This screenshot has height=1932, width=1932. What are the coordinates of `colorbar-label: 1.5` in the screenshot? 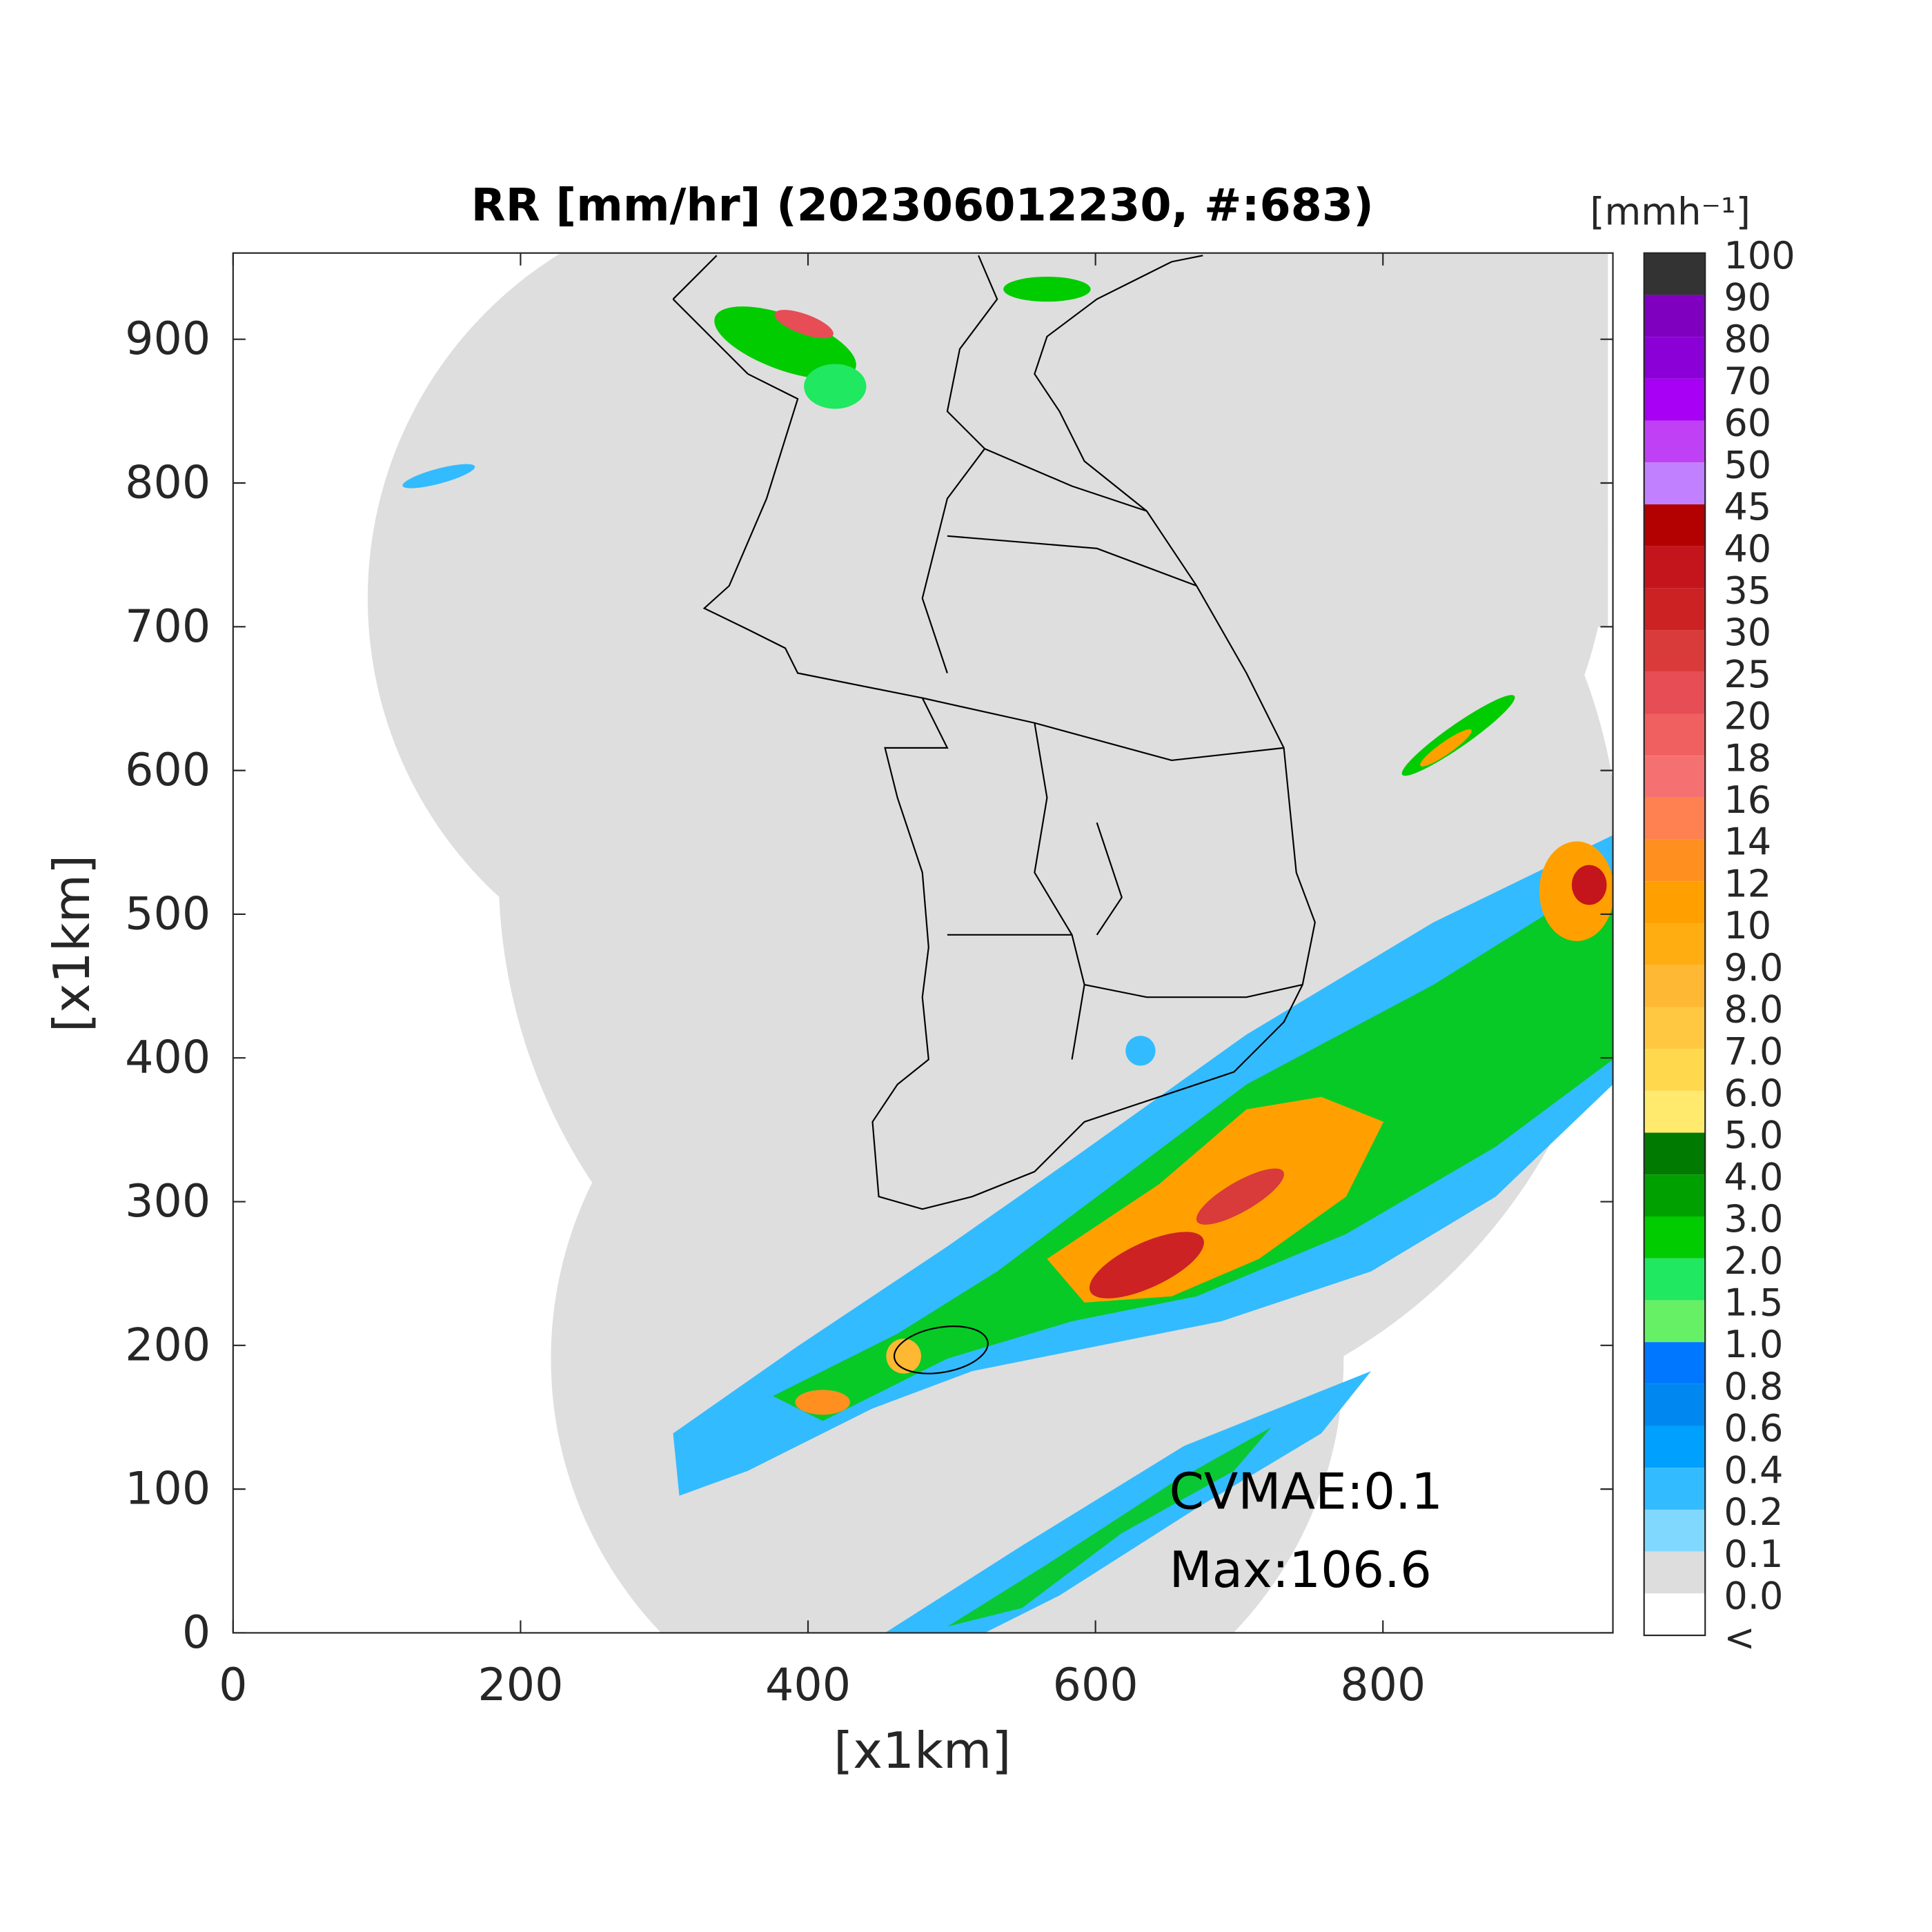 It's located at (1753, 1303).